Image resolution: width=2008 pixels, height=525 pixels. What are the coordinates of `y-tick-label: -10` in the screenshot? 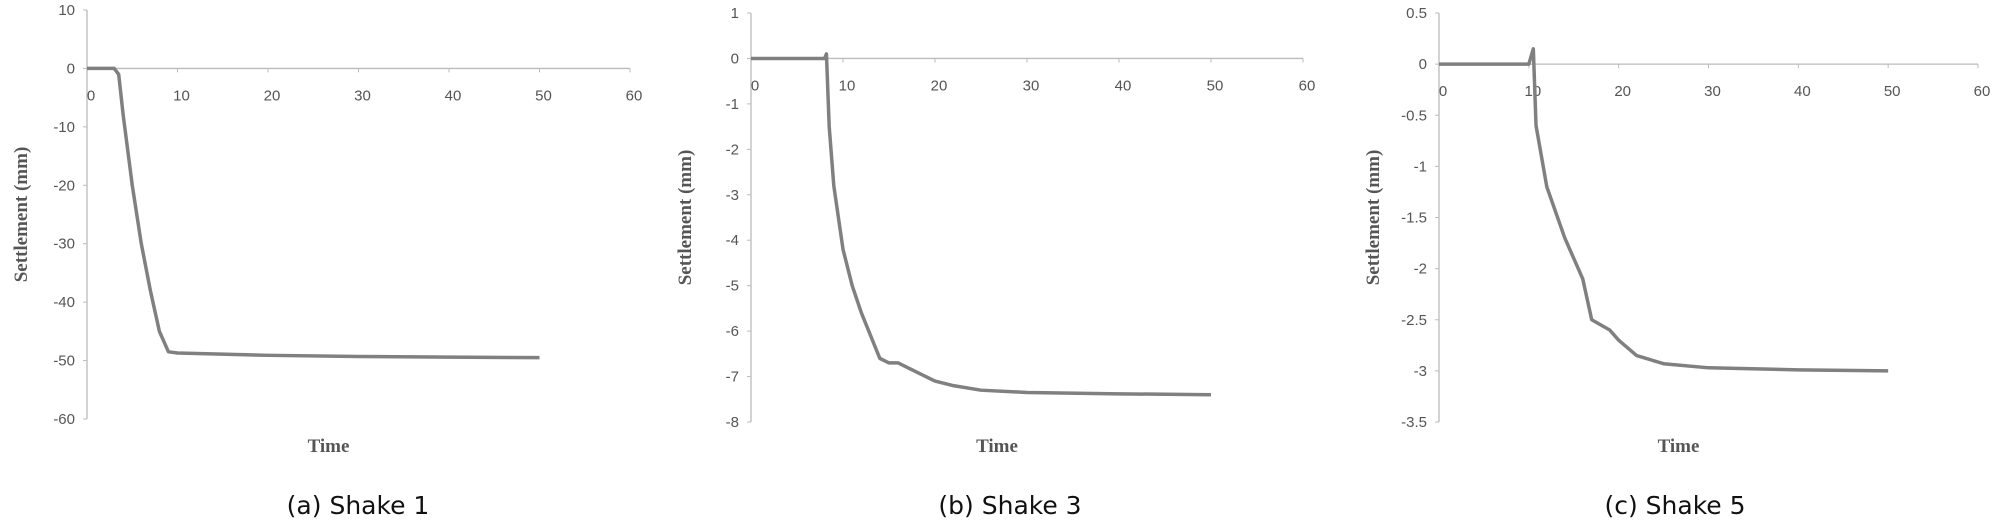 It's located at (64, 127).